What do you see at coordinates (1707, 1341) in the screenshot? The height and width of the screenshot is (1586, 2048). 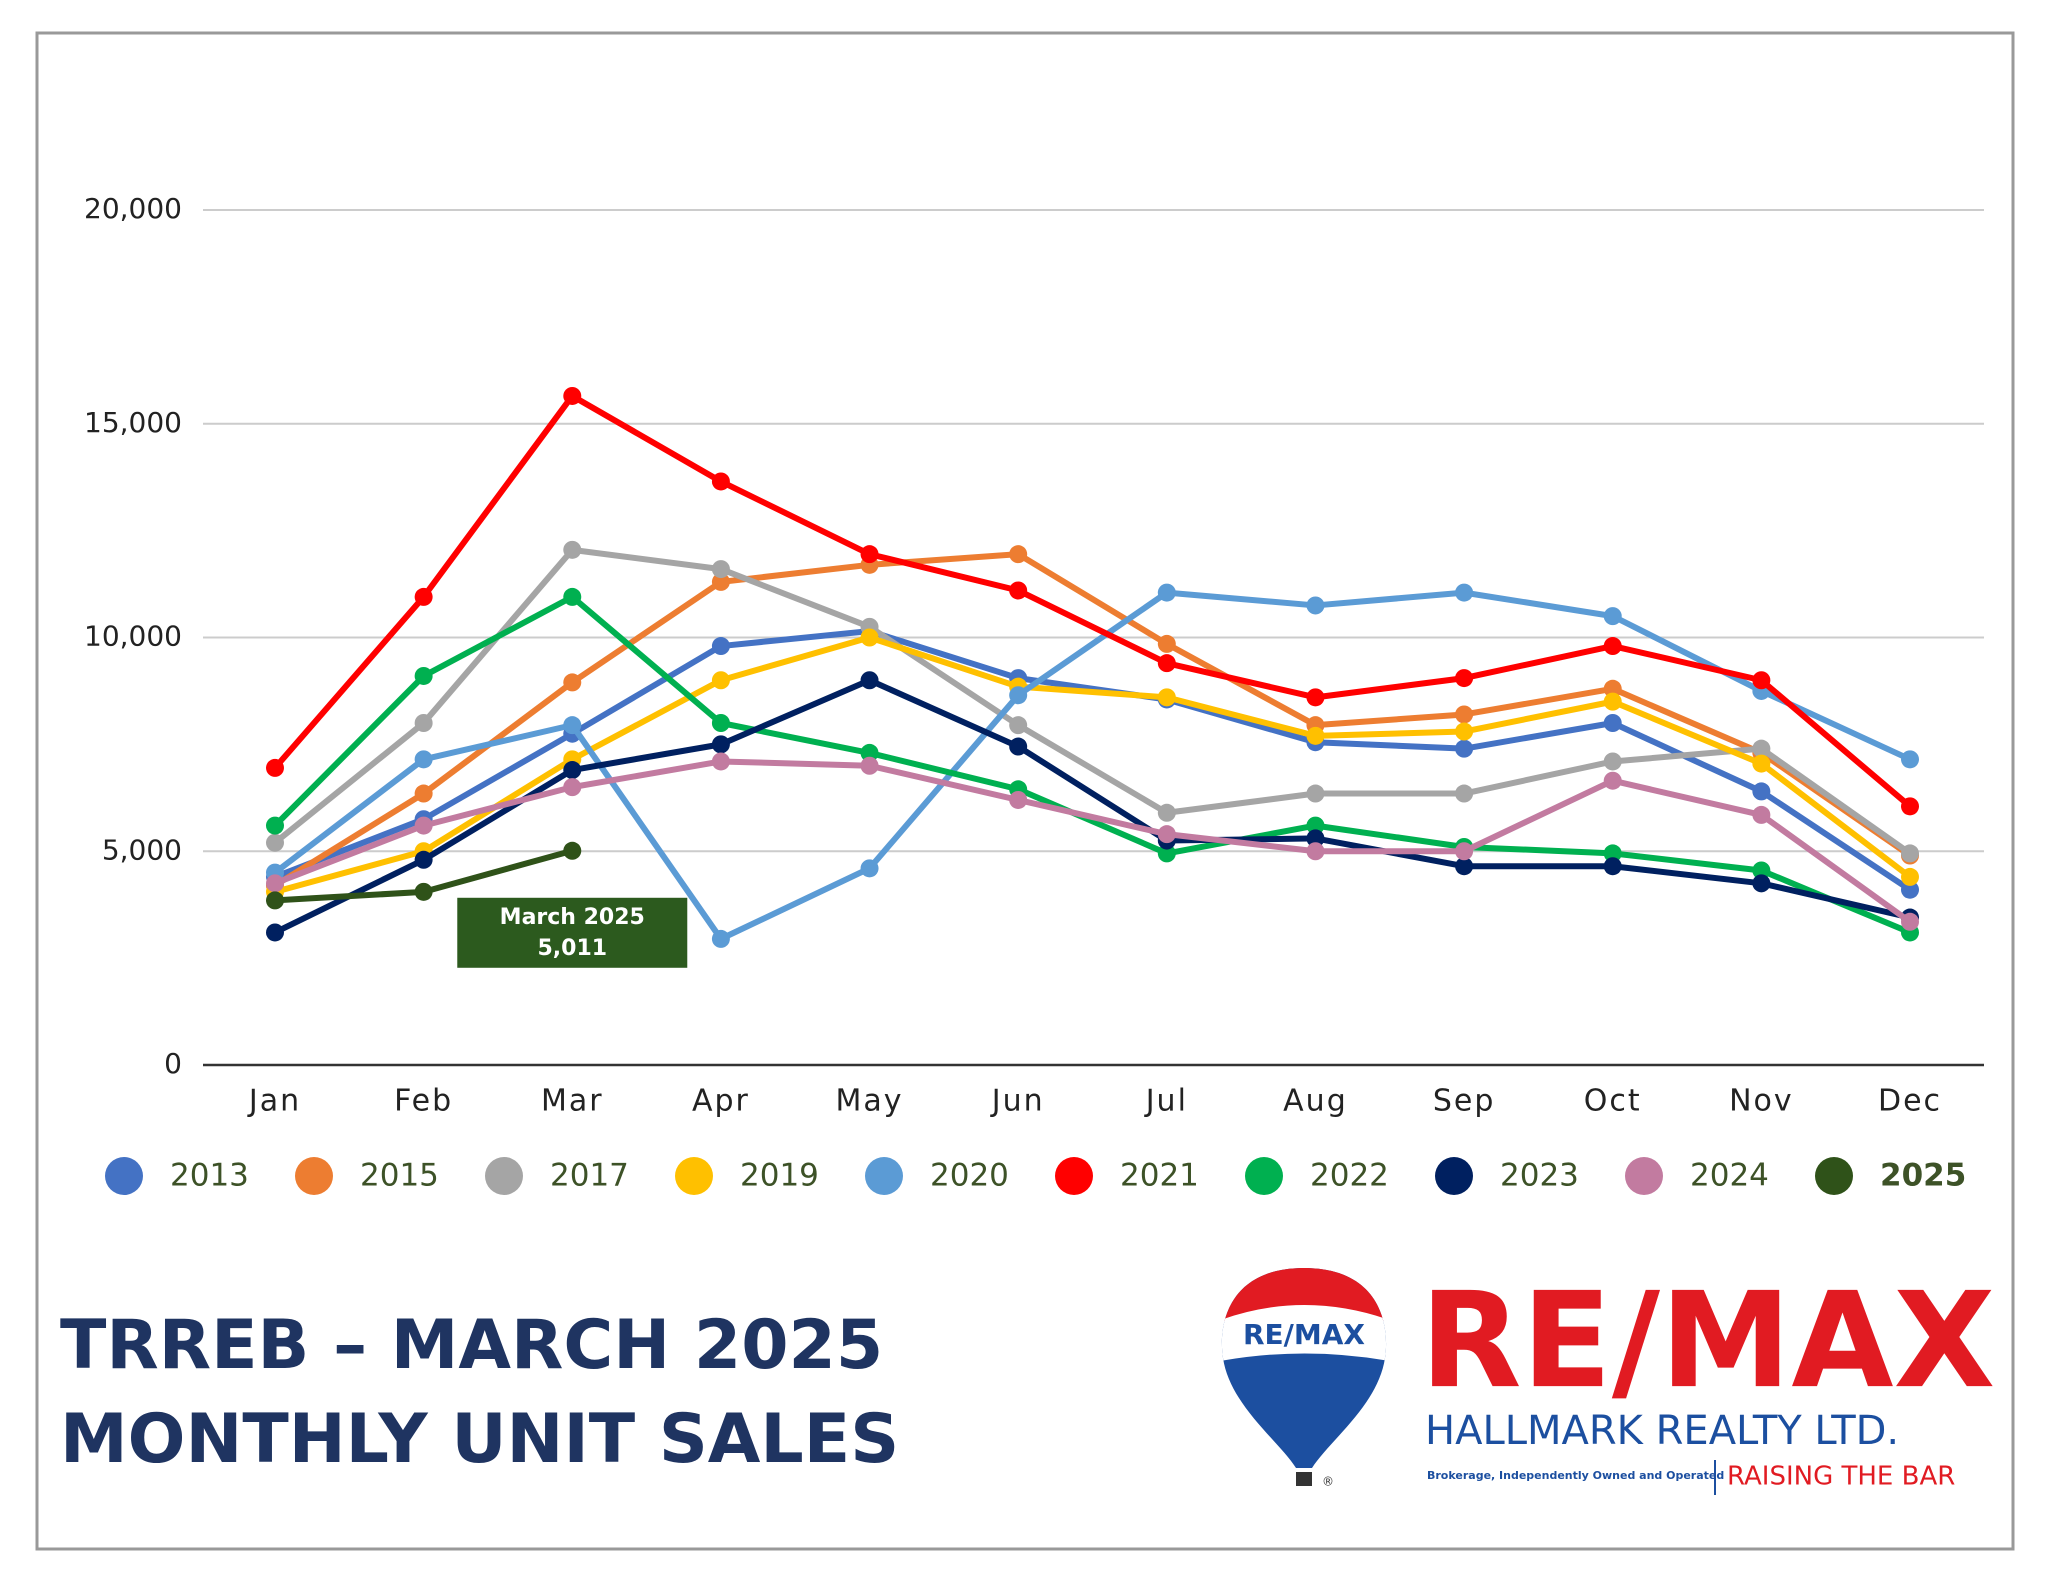 I see `logo-text: RE/MAX` at bounding box center [1707, 1341].